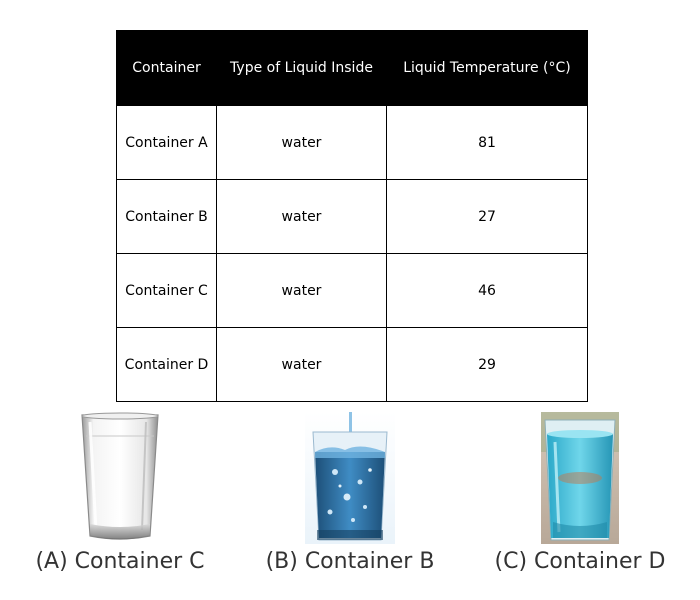  I want to click on table-row: Container B water 27, so click(352, 216).